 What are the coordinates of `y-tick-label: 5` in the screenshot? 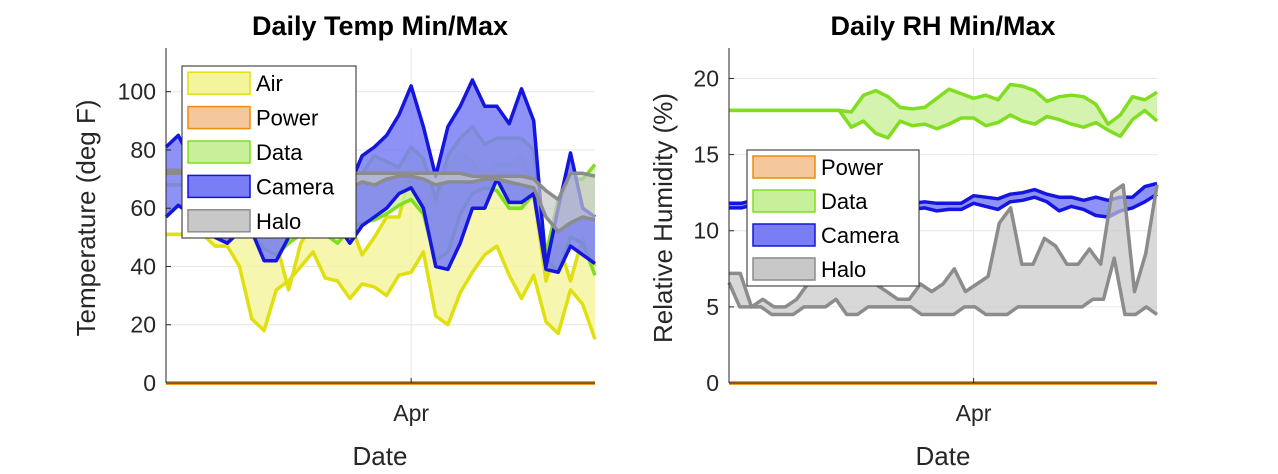 It's located at (712, 307).